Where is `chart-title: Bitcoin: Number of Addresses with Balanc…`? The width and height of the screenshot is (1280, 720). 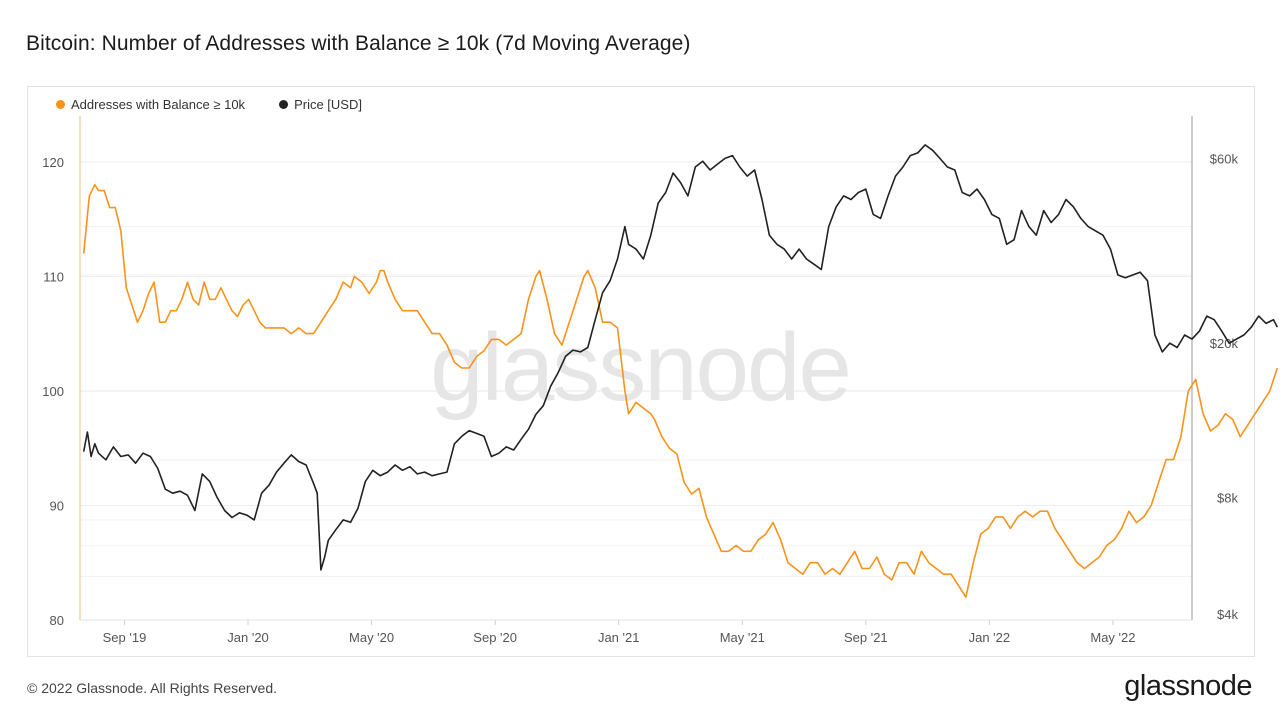 chart-title: Bitcoin: Number of Addresses with Balanc… is located at coordinates (358, 43).